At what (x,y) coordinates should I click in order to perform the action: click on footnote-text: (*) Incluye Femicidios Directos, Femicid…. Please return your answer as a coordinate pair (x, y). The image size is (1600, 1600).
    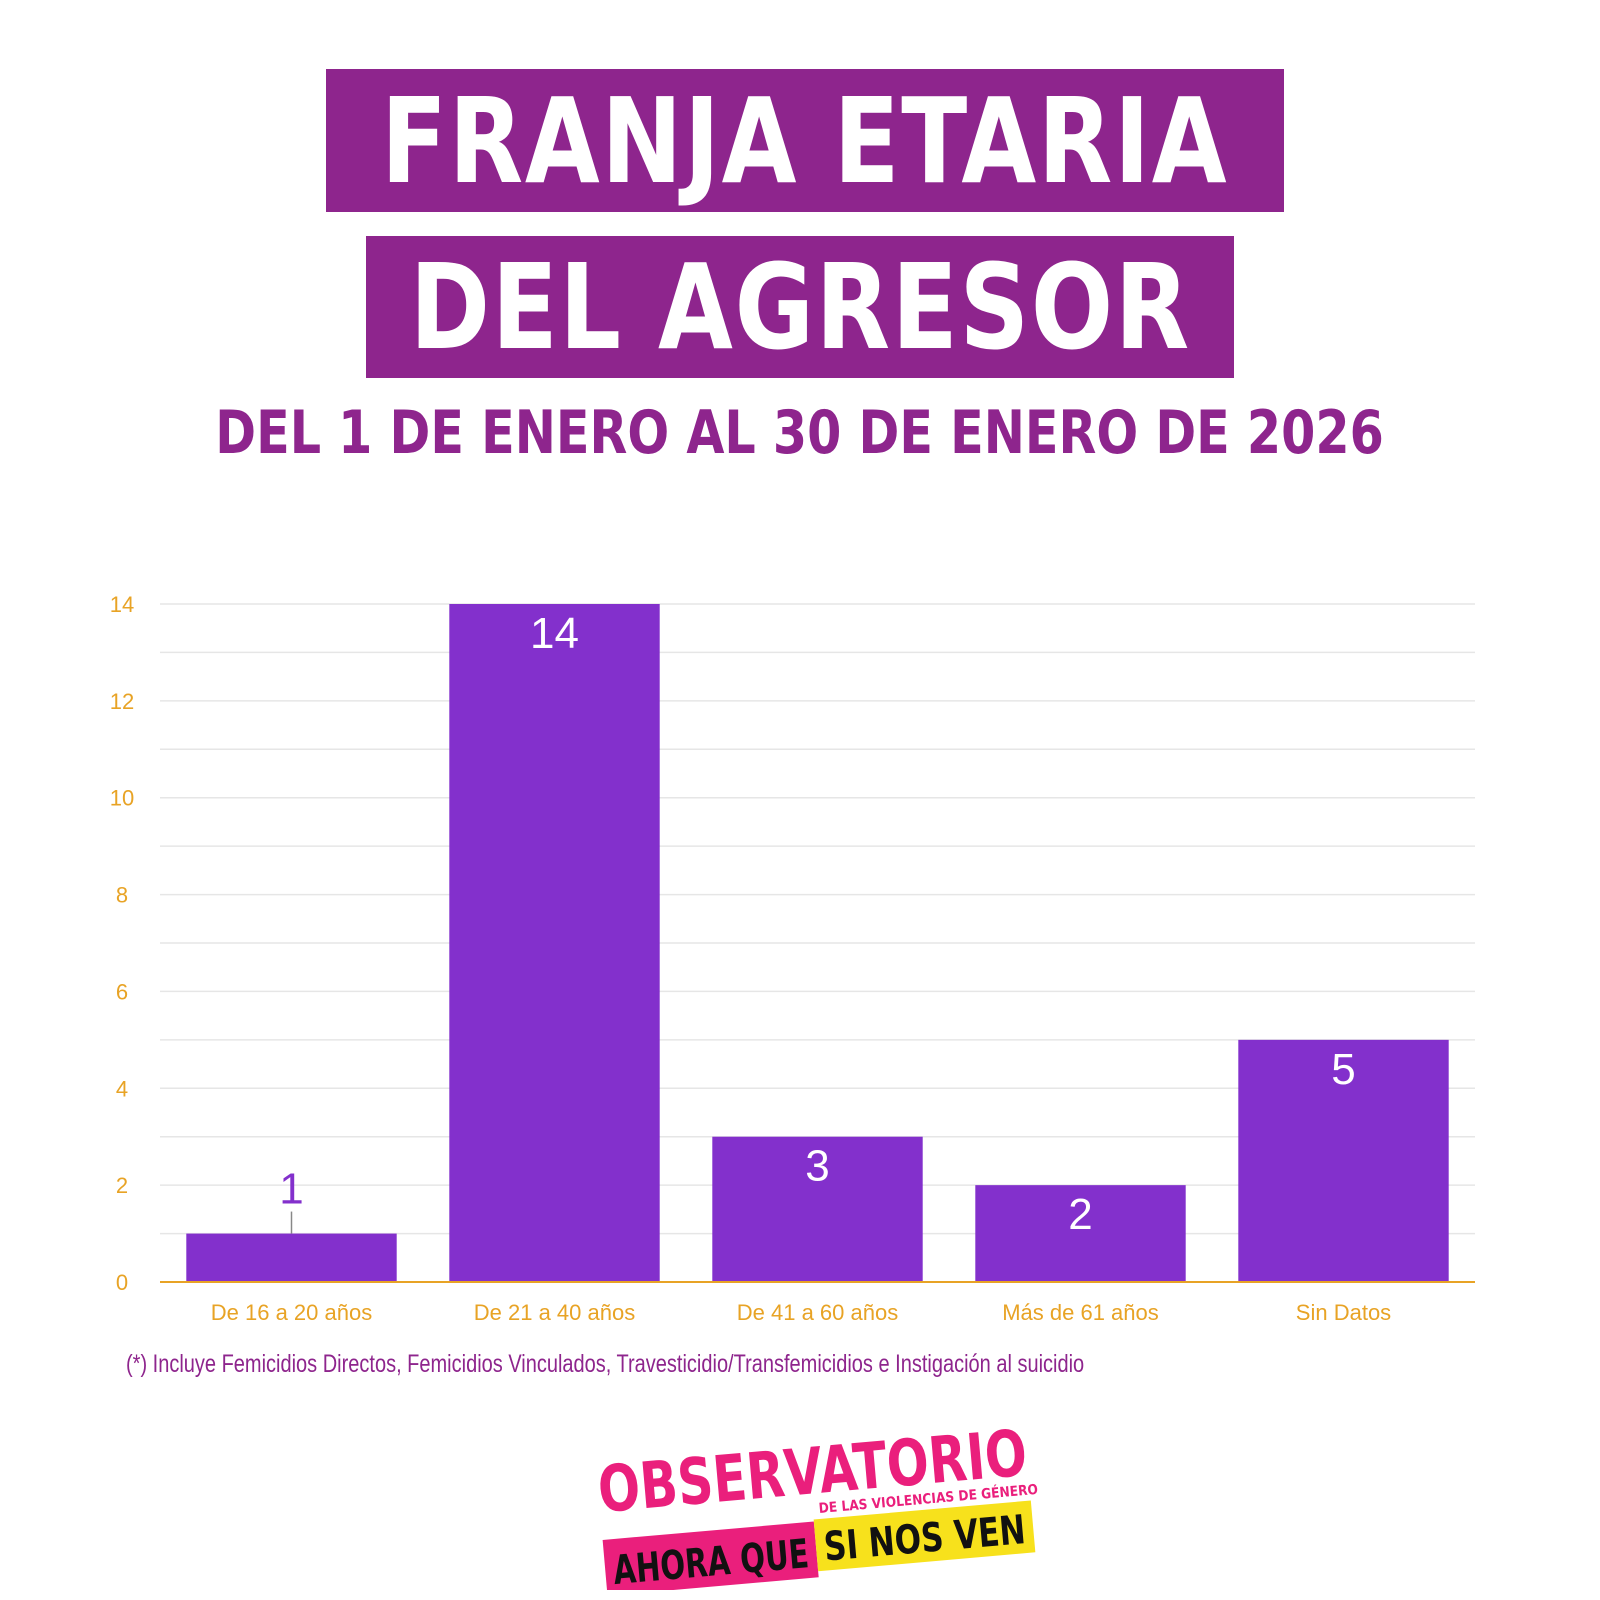
    Looking at the image, I should click on (605, 1364).